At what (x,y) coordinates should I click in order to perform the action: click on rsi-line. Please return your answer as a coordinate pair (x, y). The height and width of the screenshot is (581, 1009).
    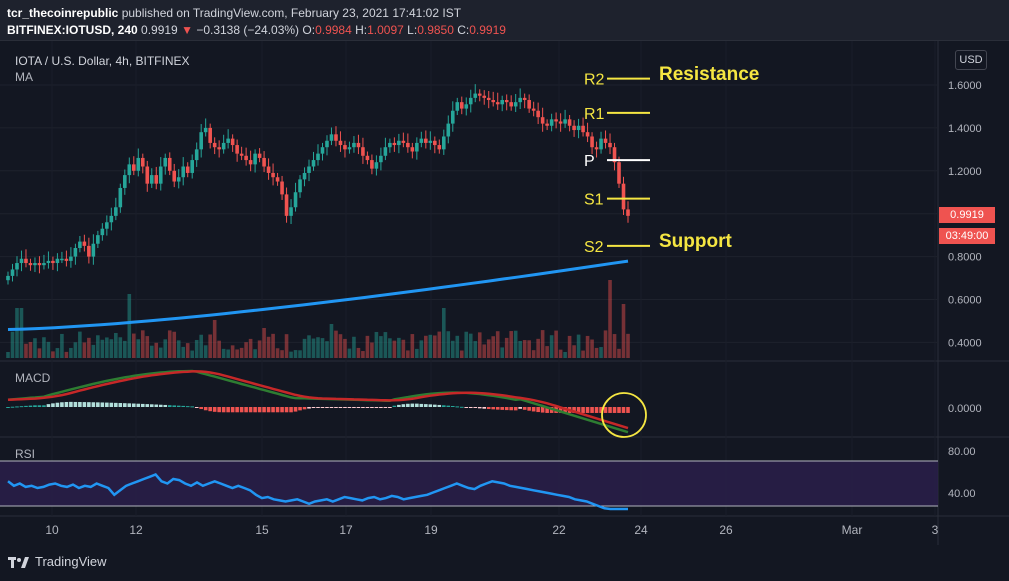
    Looking at the image, I should click on (317, 492).